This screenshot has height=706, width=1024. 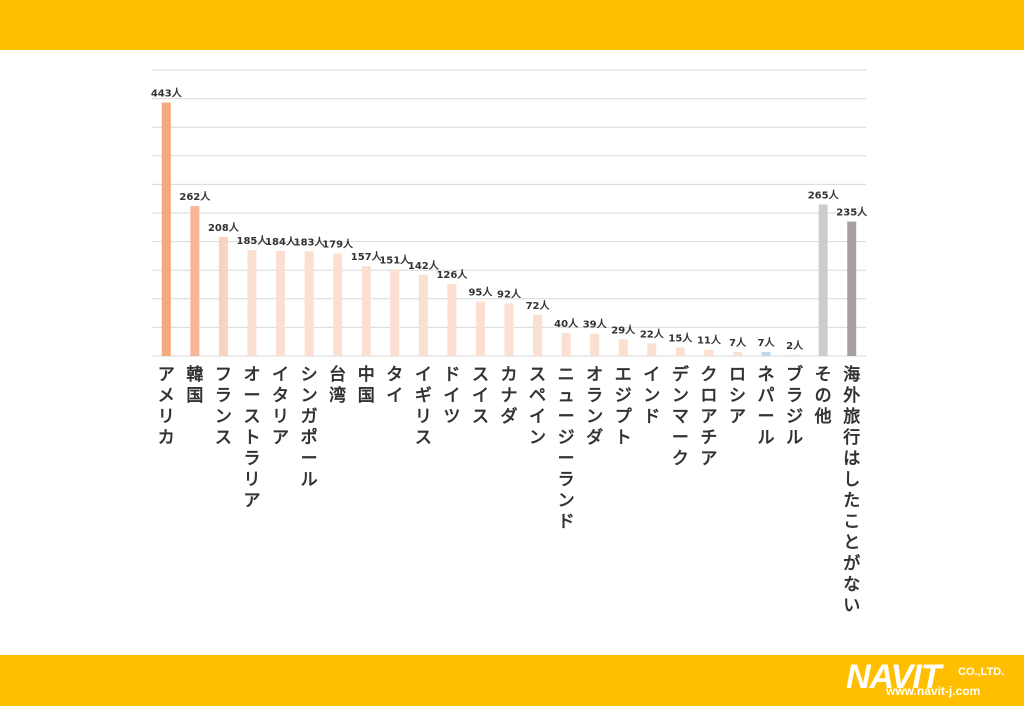 I want to click on data-label: 208人, so click(x=224, y=227).